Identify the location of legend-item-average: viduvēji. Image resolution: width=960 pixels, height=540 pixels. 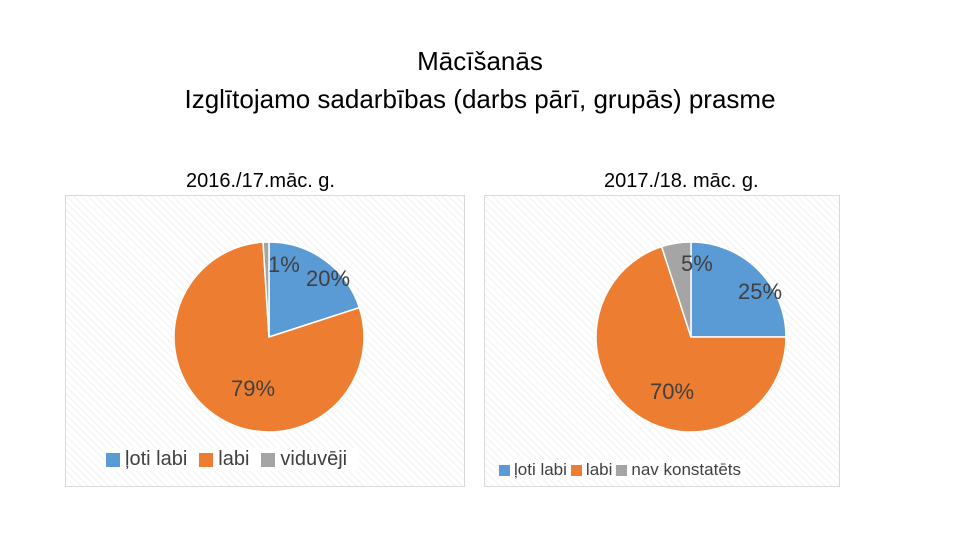
(304, 459).